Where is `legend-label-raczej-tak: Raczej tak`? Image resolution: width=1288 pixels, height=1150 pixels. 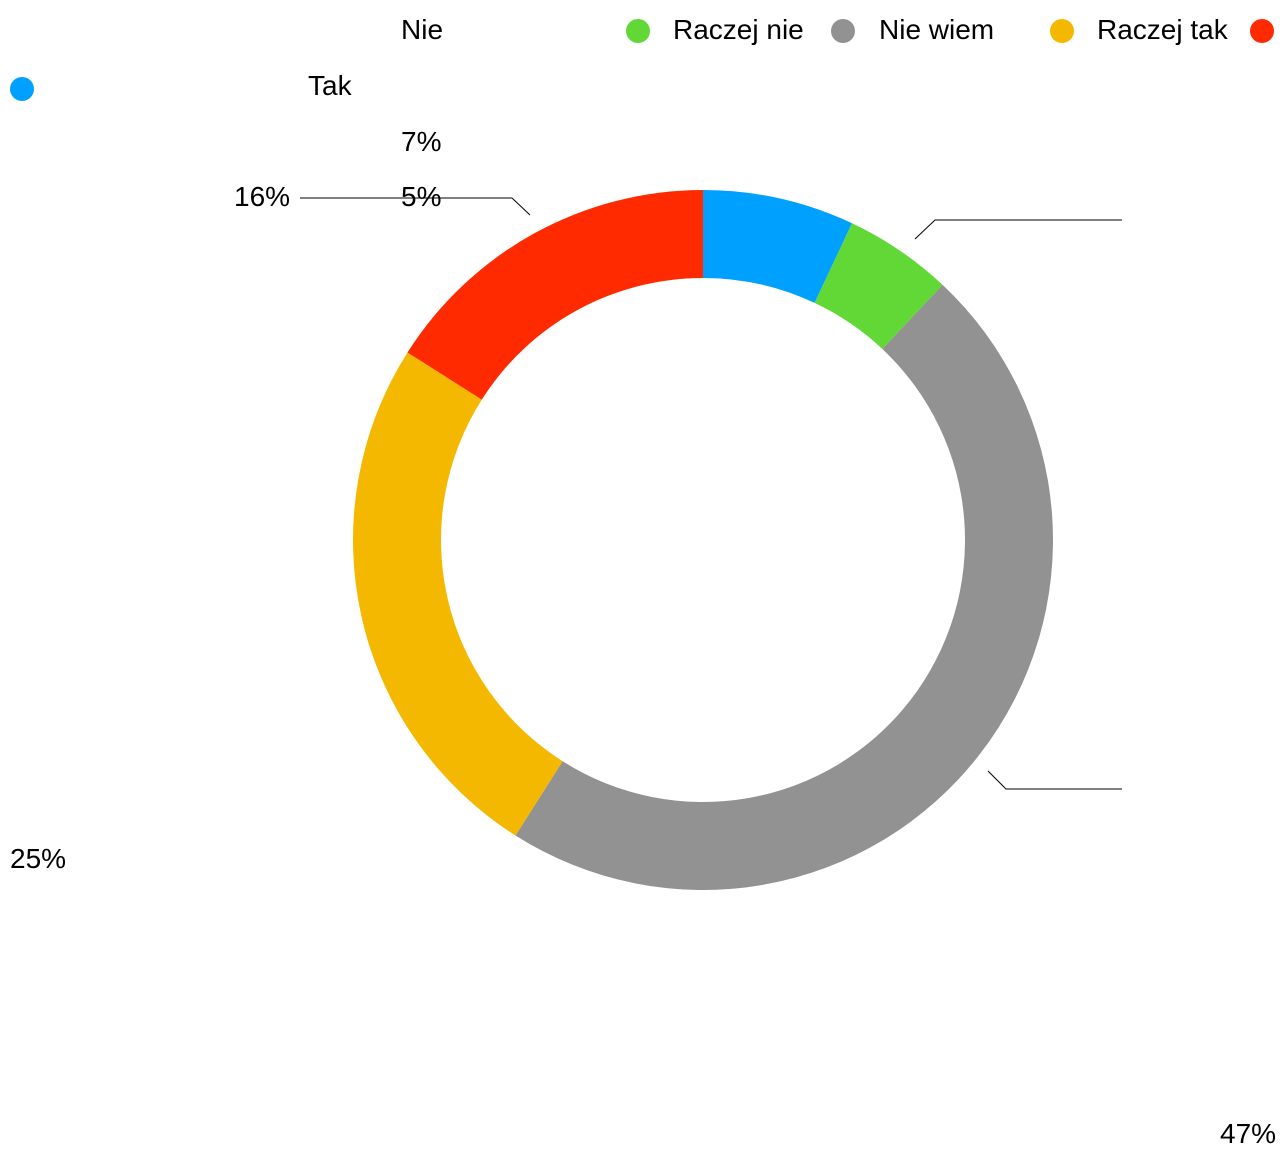
legend-label-raczej-tak: Raczej tak is located at coordinates (1162, 29).